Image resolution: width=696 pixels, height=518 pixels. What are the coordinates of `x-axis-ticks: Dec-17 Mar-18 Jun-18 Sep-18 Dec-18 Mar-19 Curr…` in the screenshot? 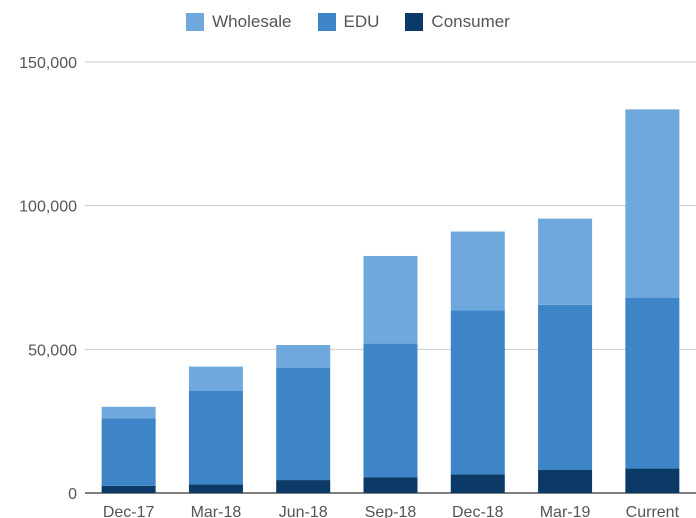 It's located at (391, 511).